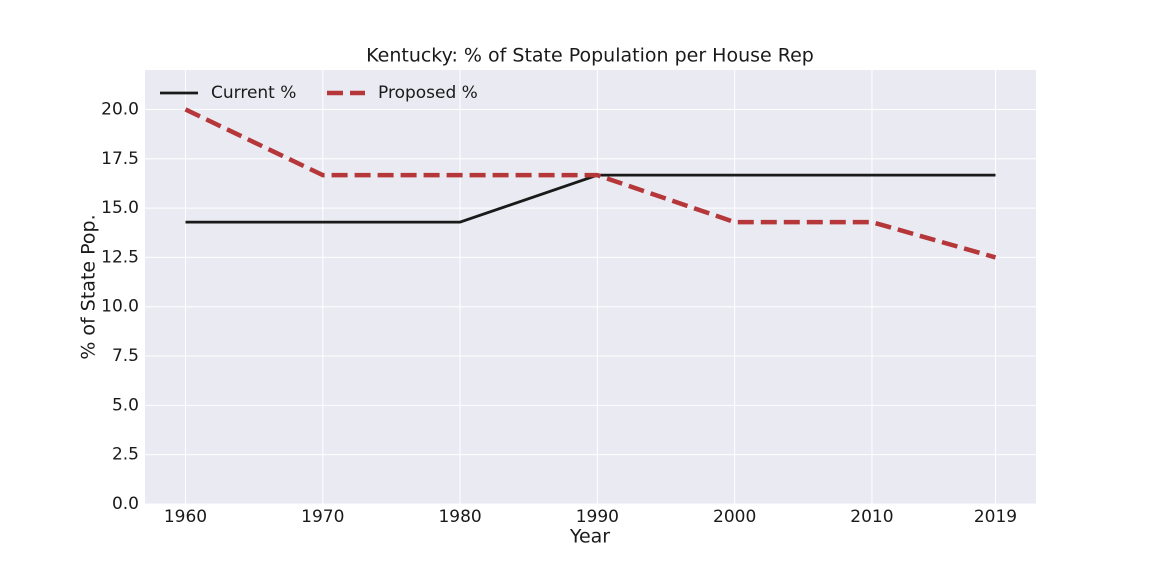  What do you see at coordinates (322, 517) in the screenshot?
I see `x-tick-label: 1970` at bounding box center [322, 517].